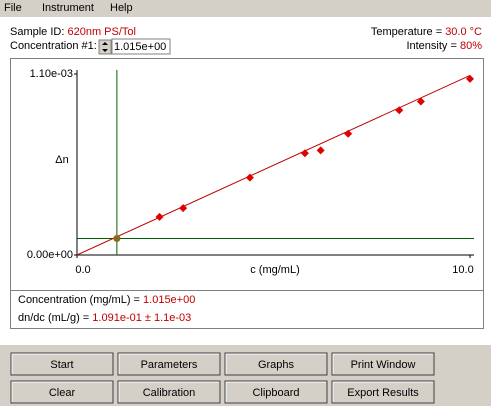  Describe the element at coordinates (444, 46) in the screenshot. I see `intensity: Intensity = 80%` at that location.